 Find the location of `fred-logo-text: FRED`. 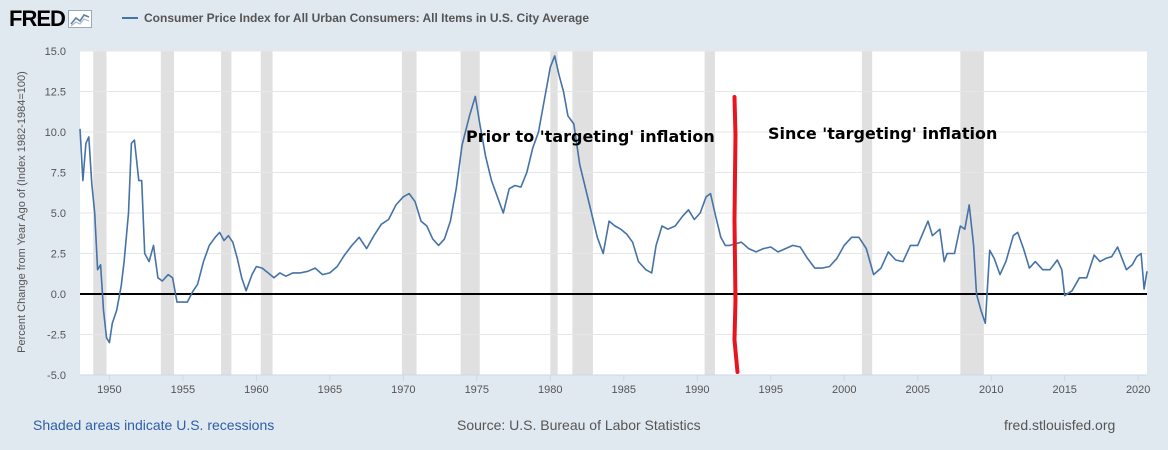

fred-logo-text: FRED is located at coordinates (37, 18).